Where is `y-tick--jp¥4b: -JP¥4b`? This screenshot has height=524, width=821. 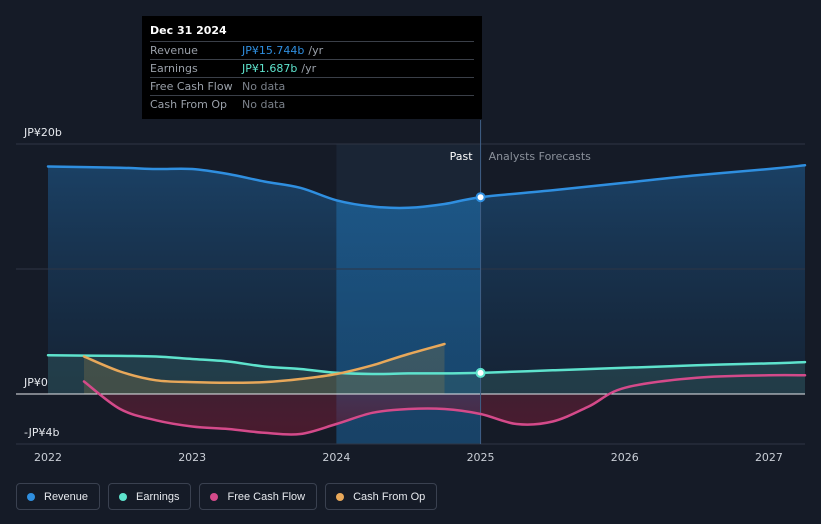
y-tick--jp¥4b: -JP¥4b is located at coordinates (41, 432).